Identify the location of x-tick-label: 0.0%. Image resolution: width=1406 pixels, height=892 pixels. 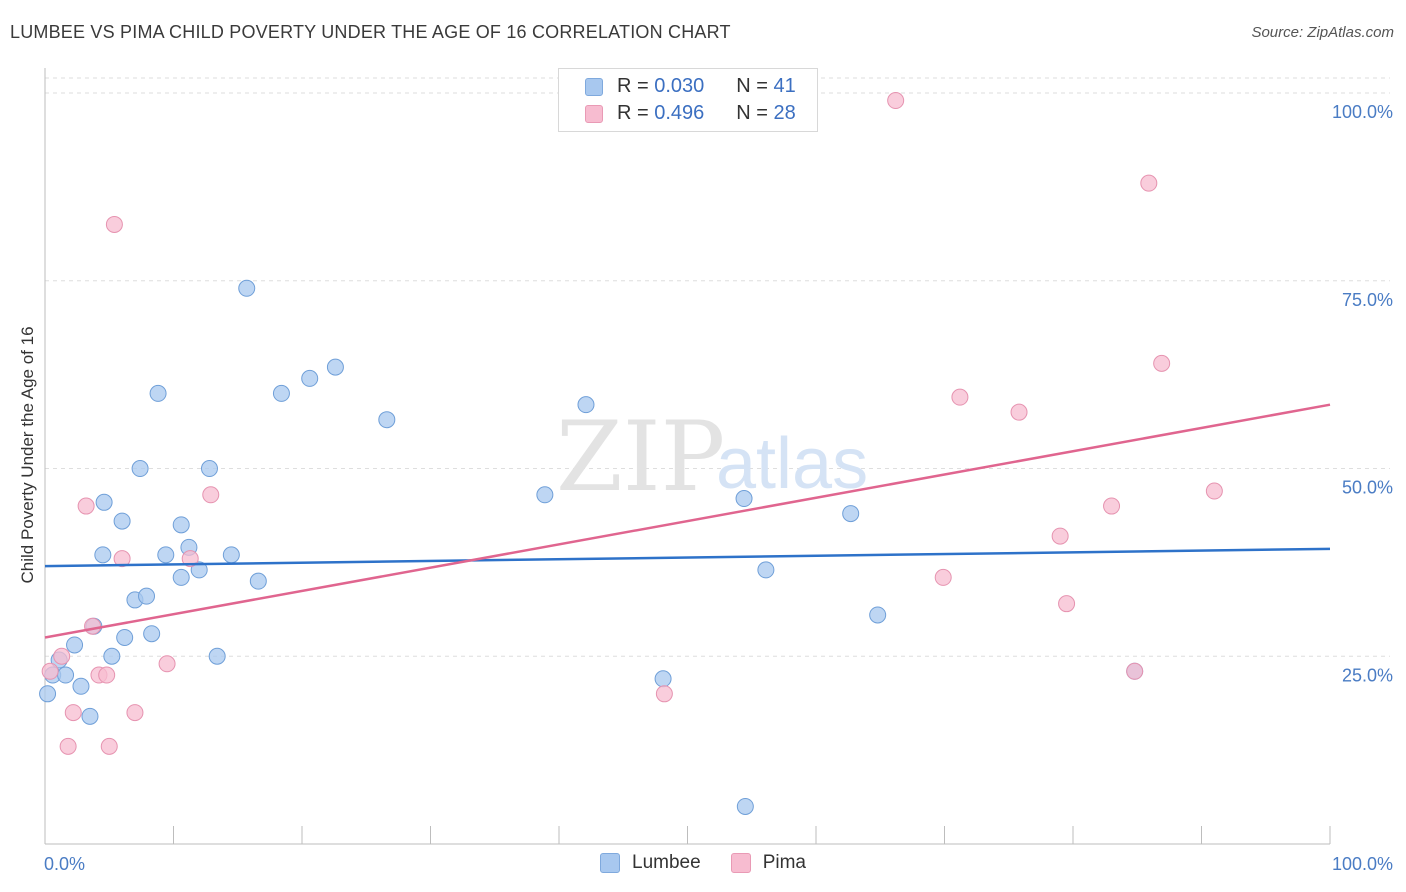
(64, 864).